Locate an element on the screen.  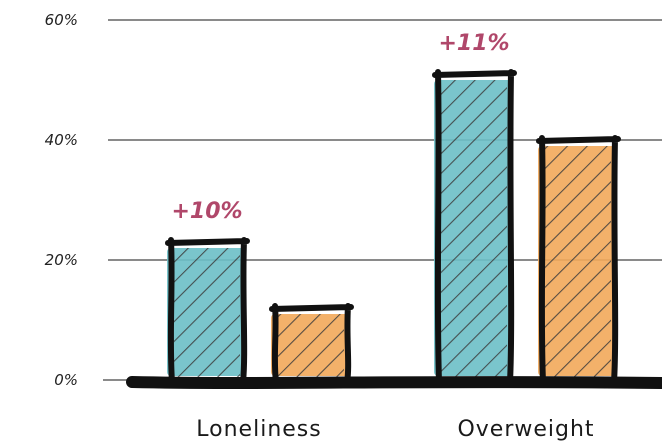
baseline is located at coordinates (394, 382).